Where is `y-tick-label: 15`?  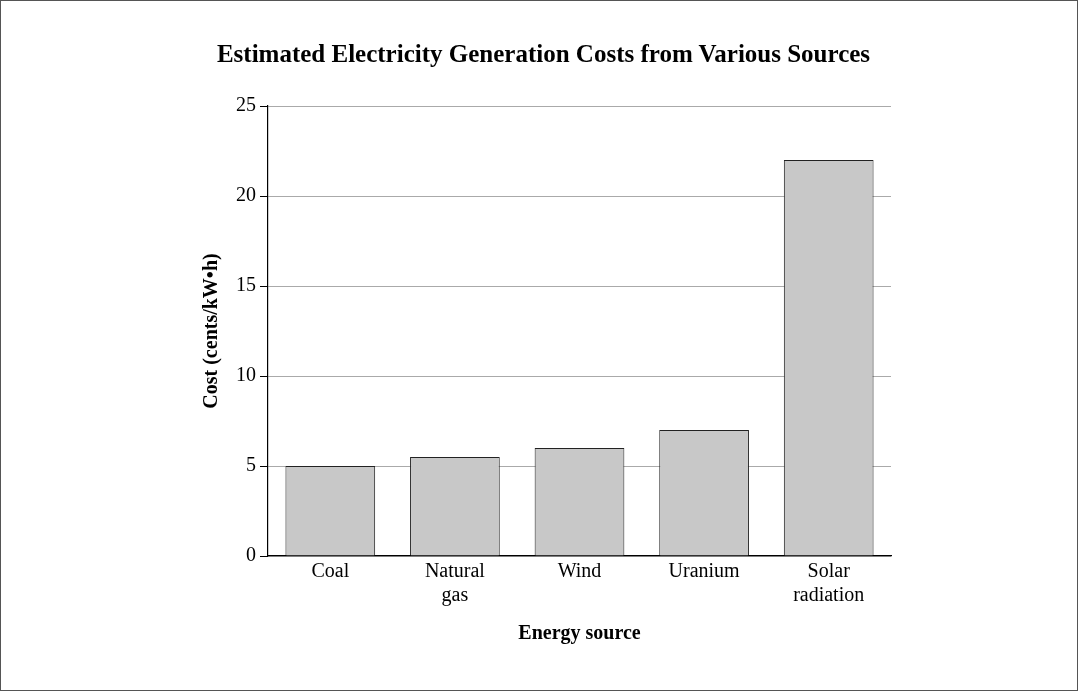 y-tick-label: 15 is located at coordinates (246, 284).